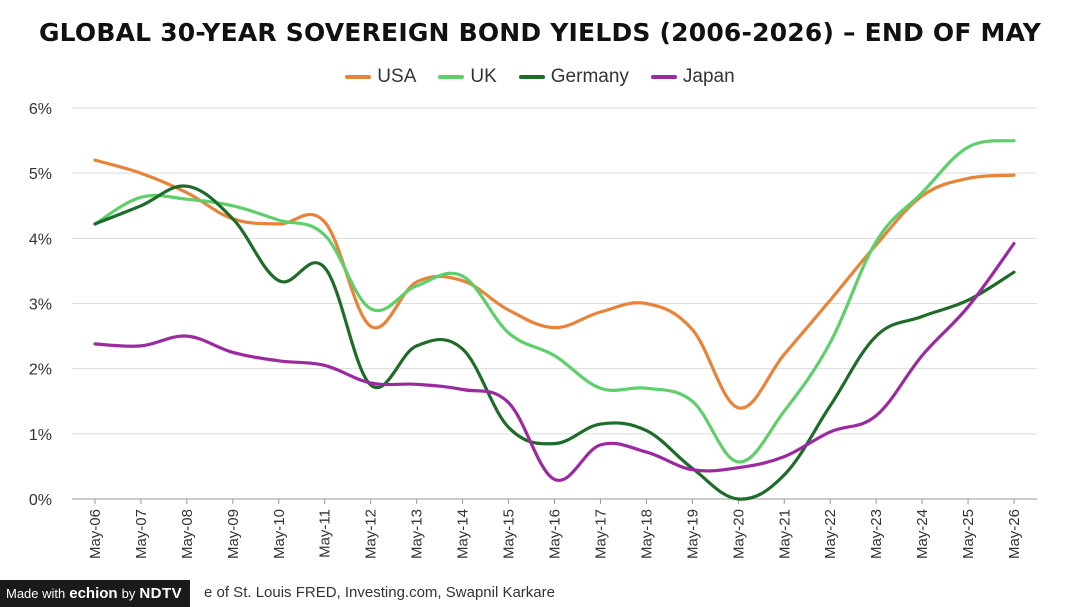  I want to click on legend-label-uk: UK, so click(483, 76).